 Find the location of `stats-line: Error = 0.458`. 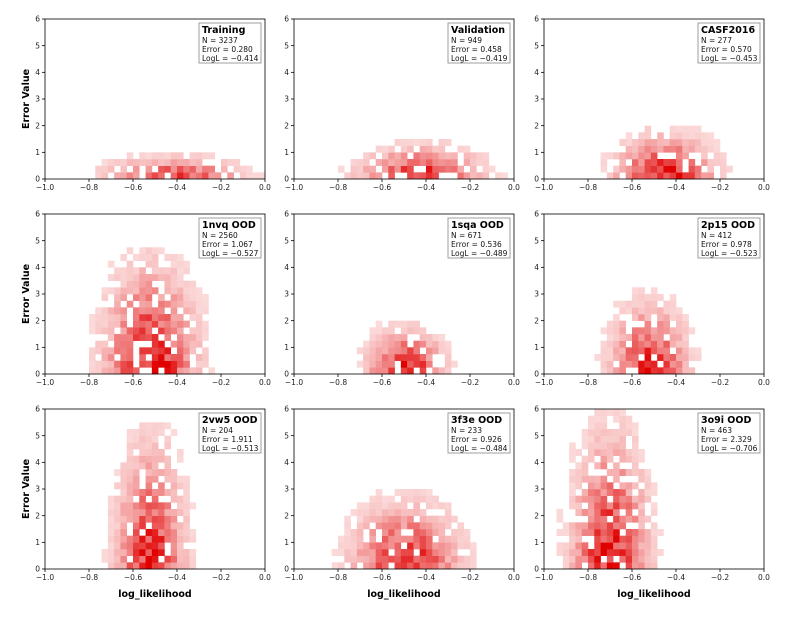

stats-line: Error = 0.458 is located at coordinates (476, 49).